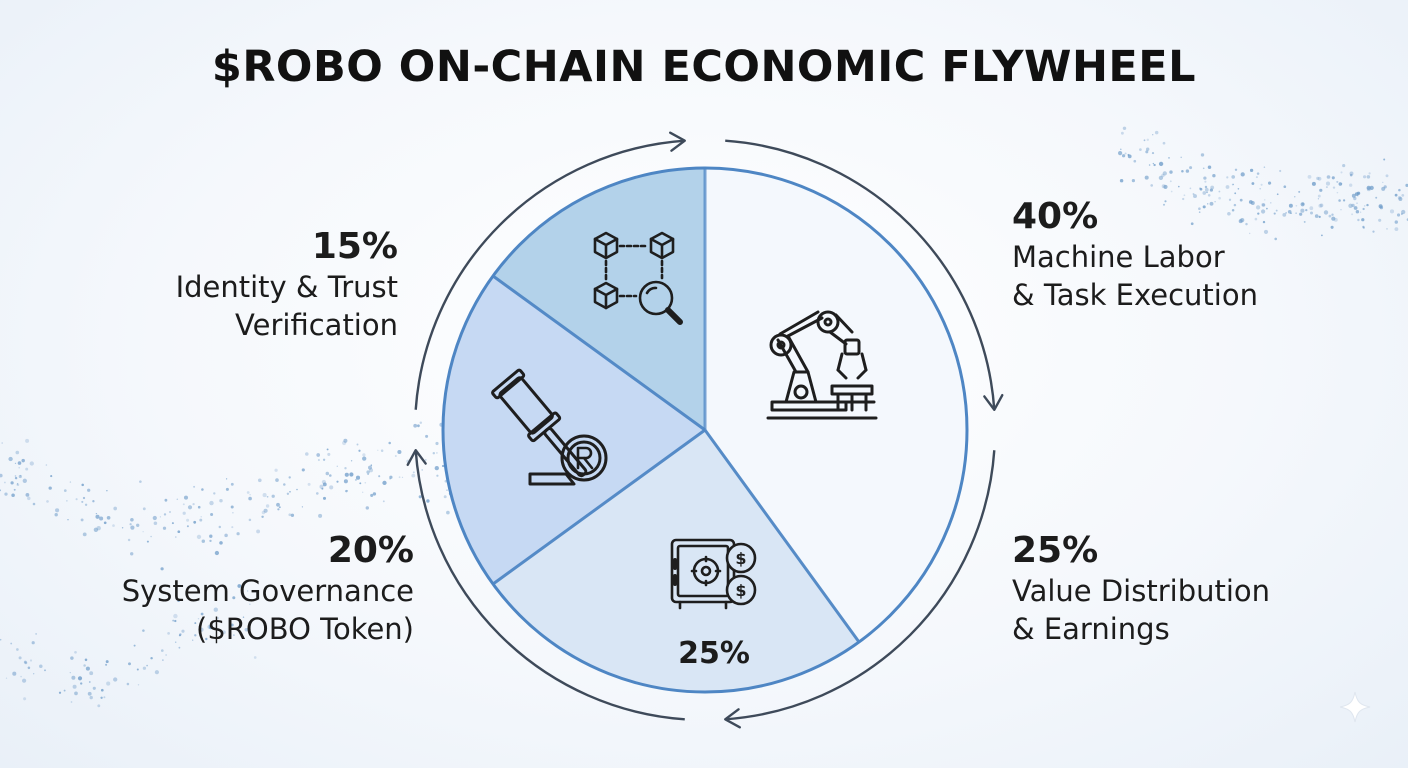 The image size is (1408, 768). I want to click on pie-slice-identity-trust, so click(599, 299).